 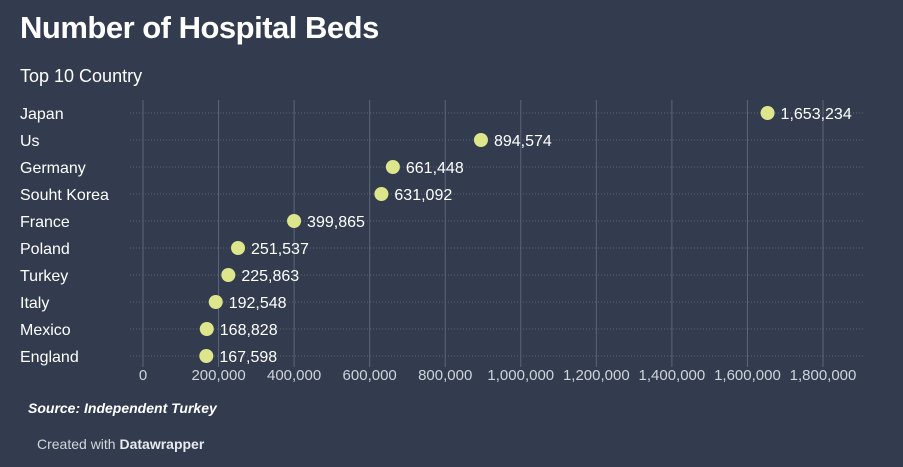 I want to click on x-tick-label: 800,000, so click(x=445, y=375).